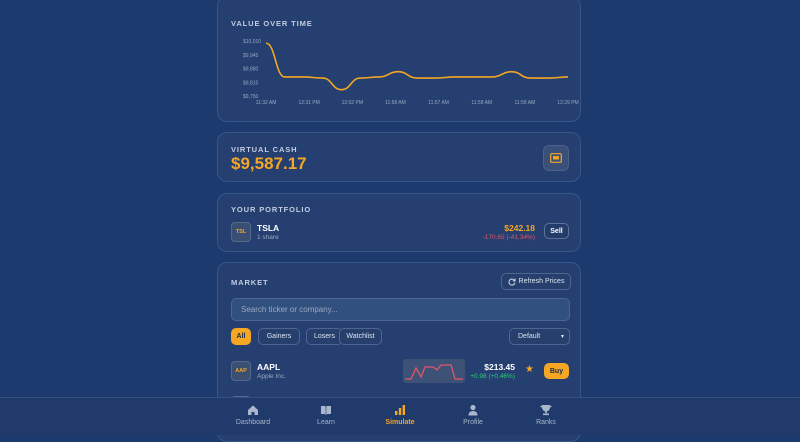 The height and width of the screenshot is (442, 800). Describe the element at coordinates (562, 337) in the screenshot. I see `chevron-down-icon: ▾` at that location.